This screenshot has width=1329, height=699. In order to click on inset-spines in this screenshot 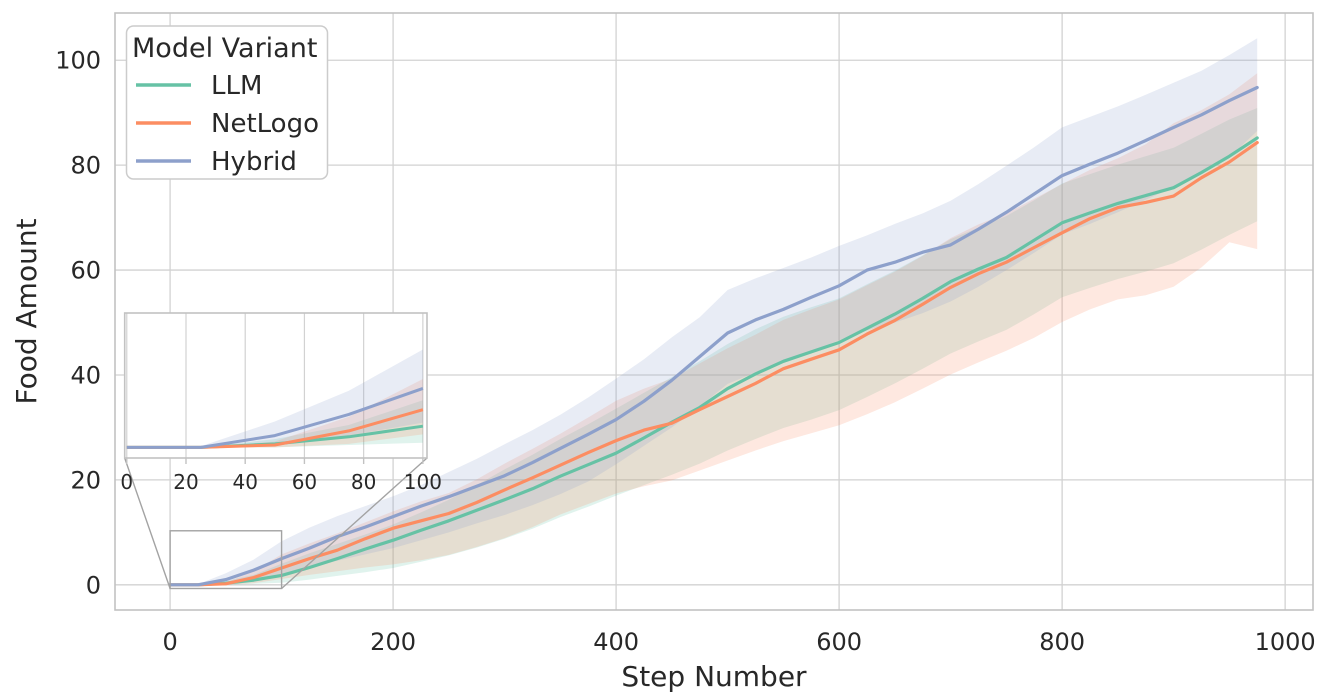, I will do `click(275, 385)`.